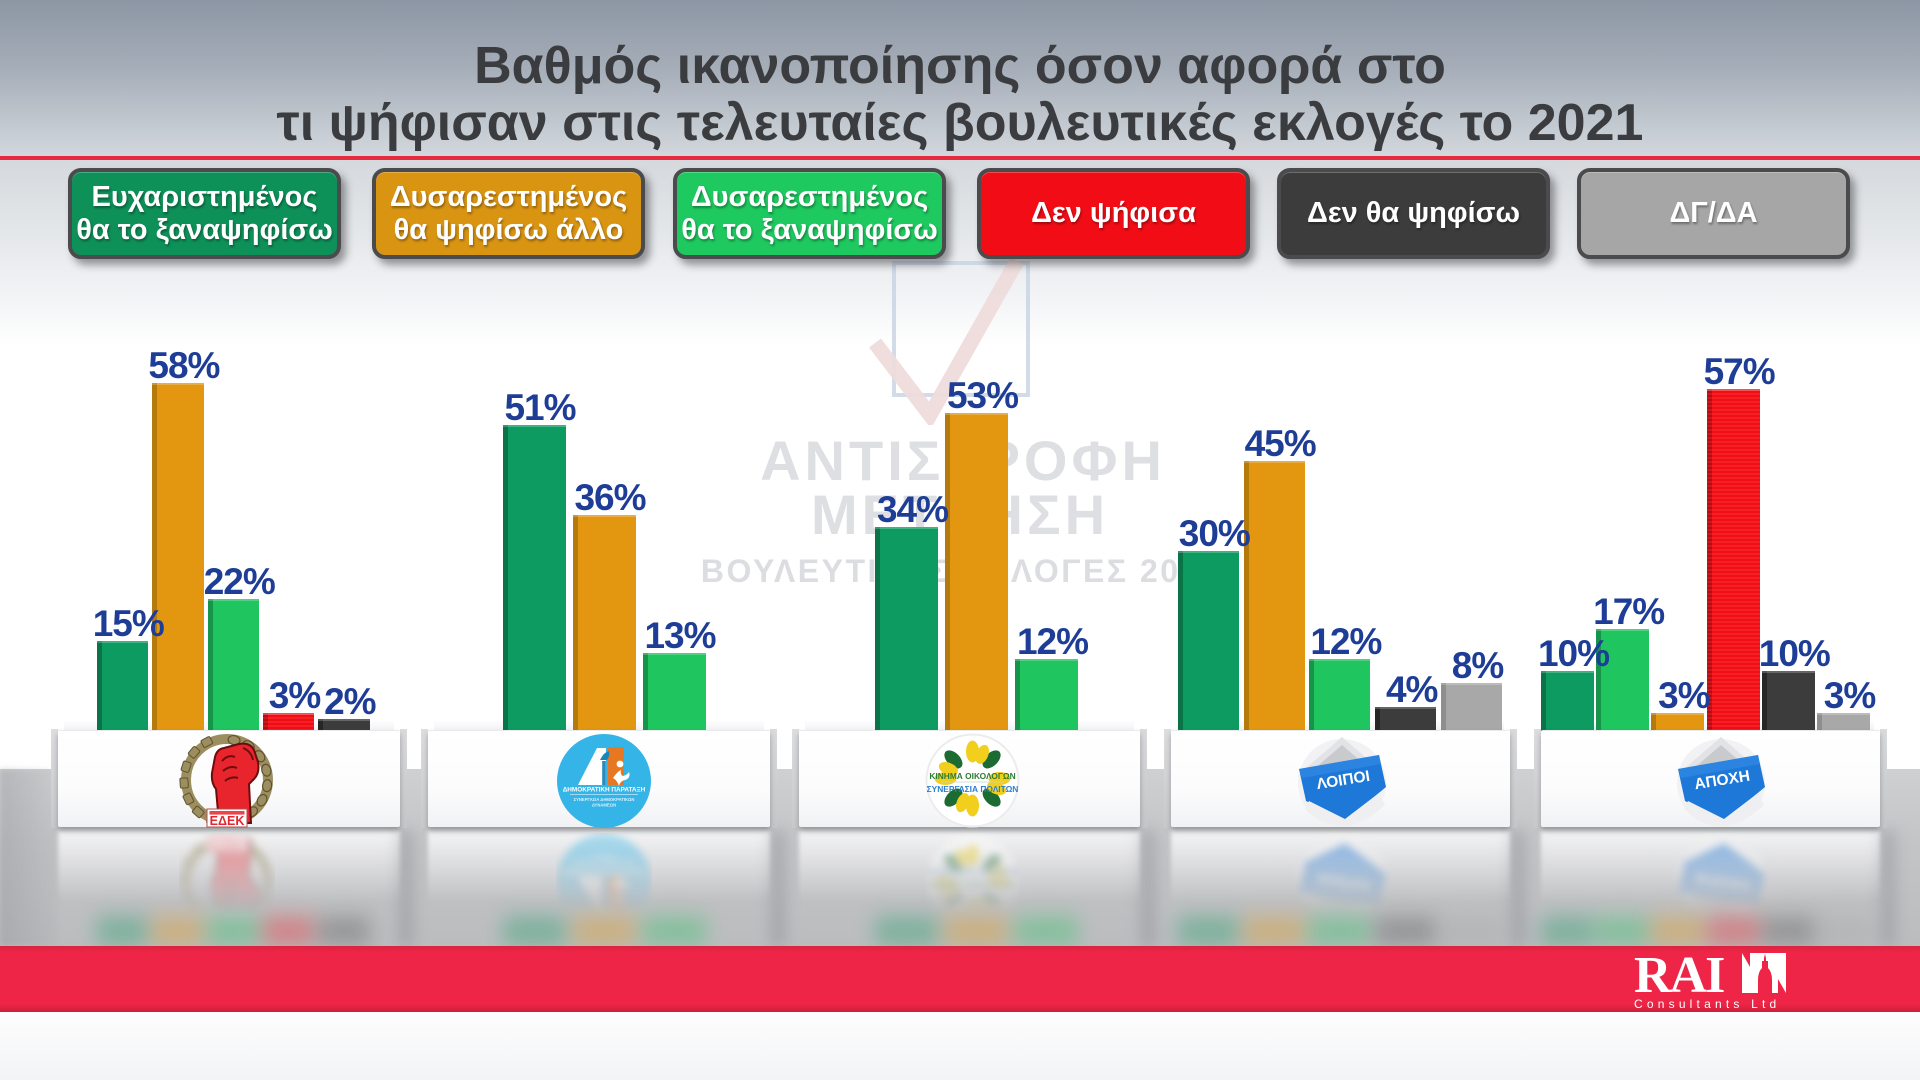 Image resolution: width=1920 pixels, height=1080 pixels. What do you see at coordinates (1707, 1004) in the screenshot?
I see `svg-text: Consultants Ltd` at bounding box center [1707, 1004].